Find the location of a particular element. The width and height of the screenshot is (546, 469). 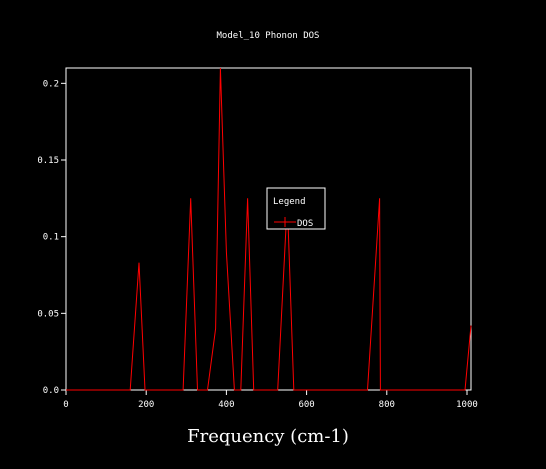

legend-entry-dos: DOS is located at coordinates (305, 224).